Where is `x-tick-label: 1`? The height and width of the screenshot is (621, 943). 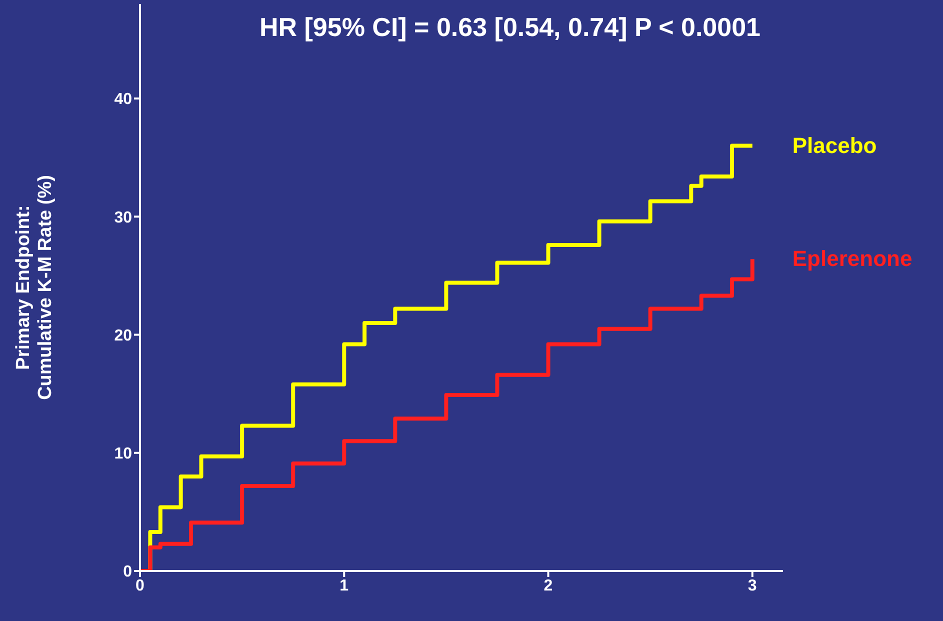 x-tick-label: 1 is located at coordinates (344, 585).